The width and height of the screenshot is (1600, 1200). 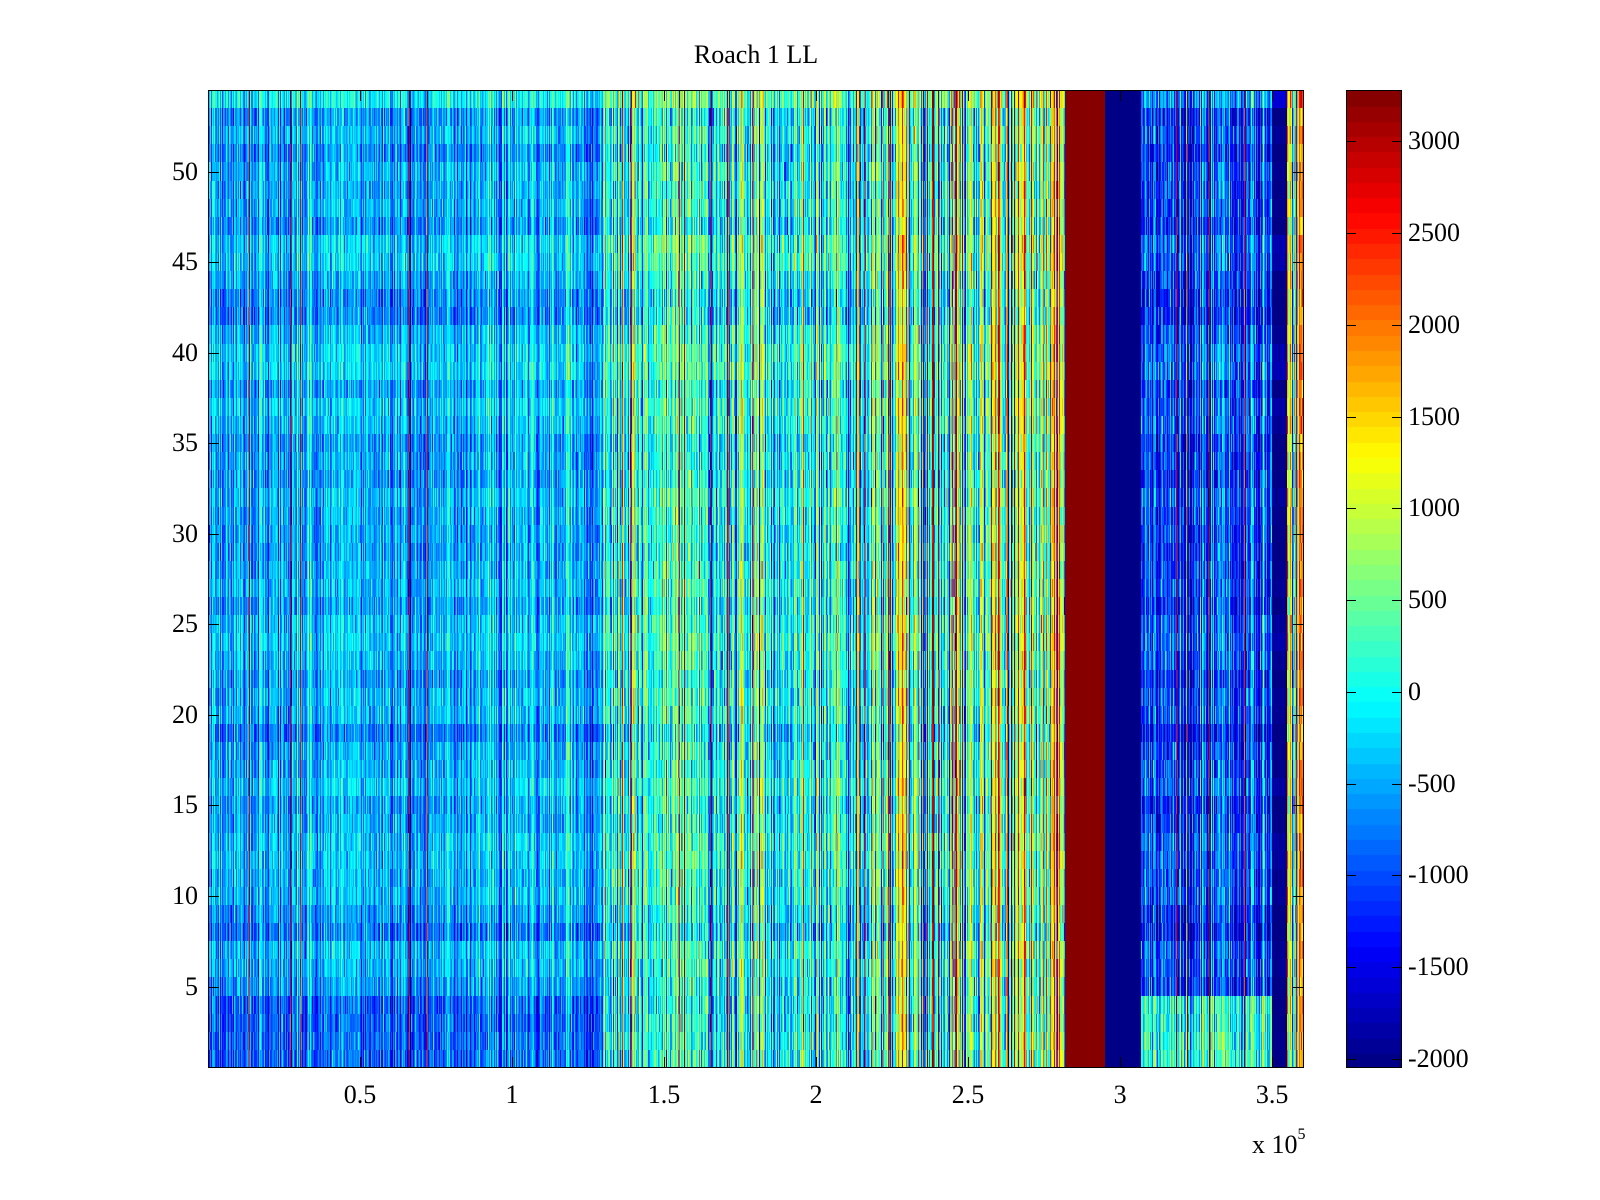 I want to click on colorbar-tick-label: 1000, so click(x=1434, y=508).